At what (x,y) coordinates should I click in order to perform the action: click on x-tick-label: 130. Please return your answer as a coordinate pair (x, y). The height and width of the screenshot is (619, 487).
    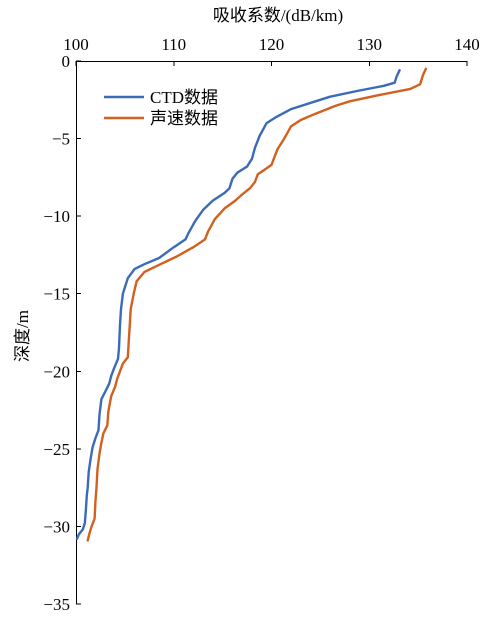
    Looking at the image, I should click on (370, 44).